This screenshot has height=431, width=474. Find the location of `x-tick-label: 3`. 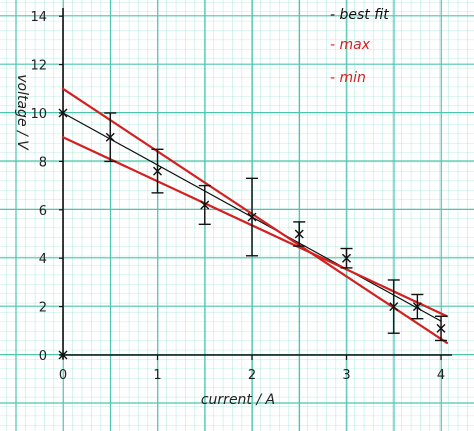

x-tick-label: 3 is located at coordinates (346, 375).